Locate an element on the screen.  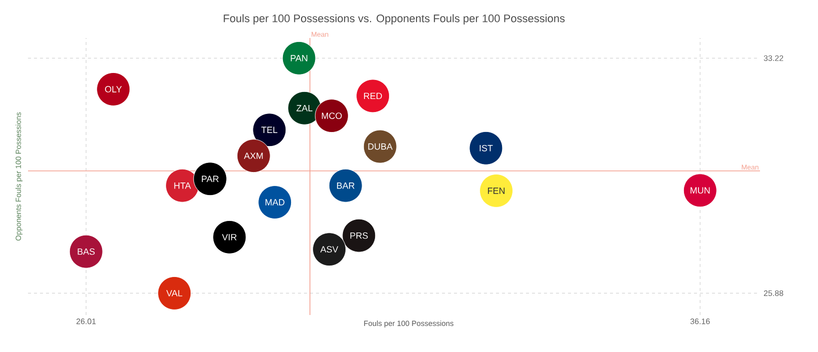
series-label: OLY is located at coordinates (113, 89).